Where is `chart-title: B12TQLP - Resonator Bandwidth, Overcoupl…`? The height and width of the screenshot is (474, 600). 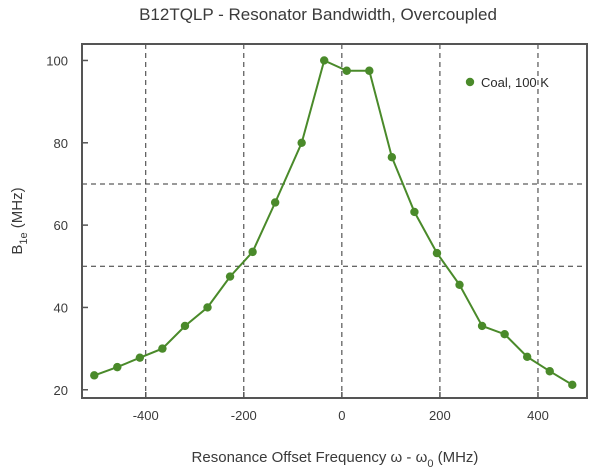
chart-title: B12TQLP - Resonator Bandwidth, Overcoupl… is located at coordinates (318, 14).